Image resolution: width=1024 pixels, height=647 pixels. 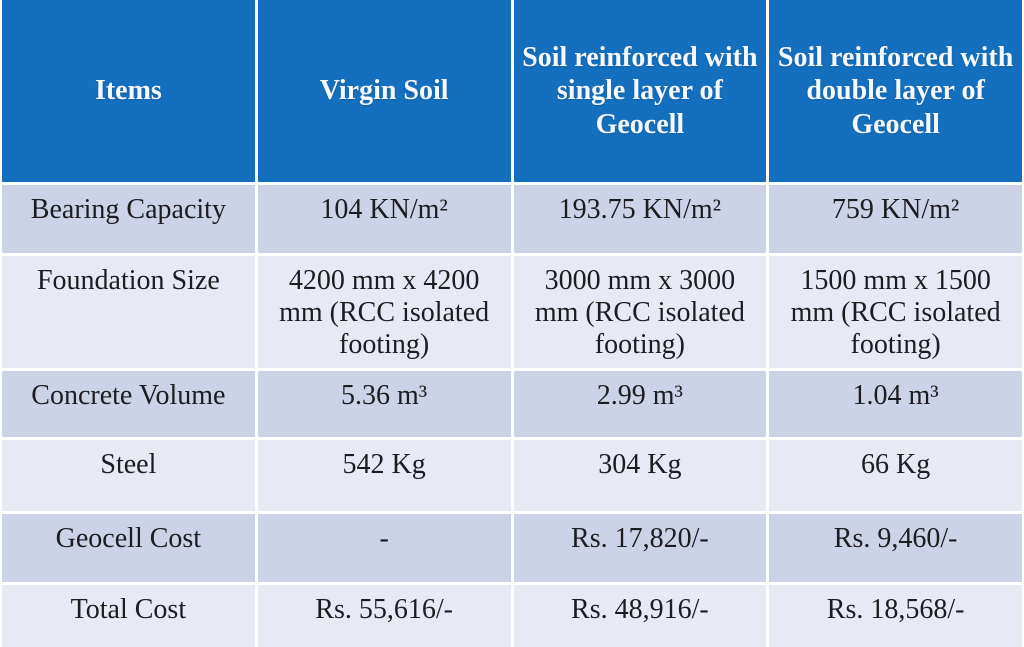 I want to click on cell-steel-single-layer: 304 Kg, so click(x=640, y=475).